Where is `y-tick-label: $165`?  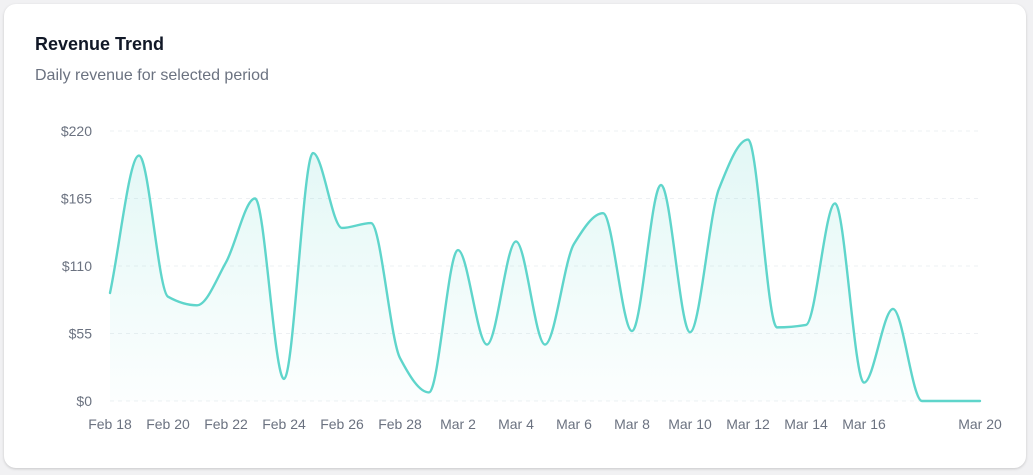
y-tick-label: $165 is located at coordinates (76, 199).